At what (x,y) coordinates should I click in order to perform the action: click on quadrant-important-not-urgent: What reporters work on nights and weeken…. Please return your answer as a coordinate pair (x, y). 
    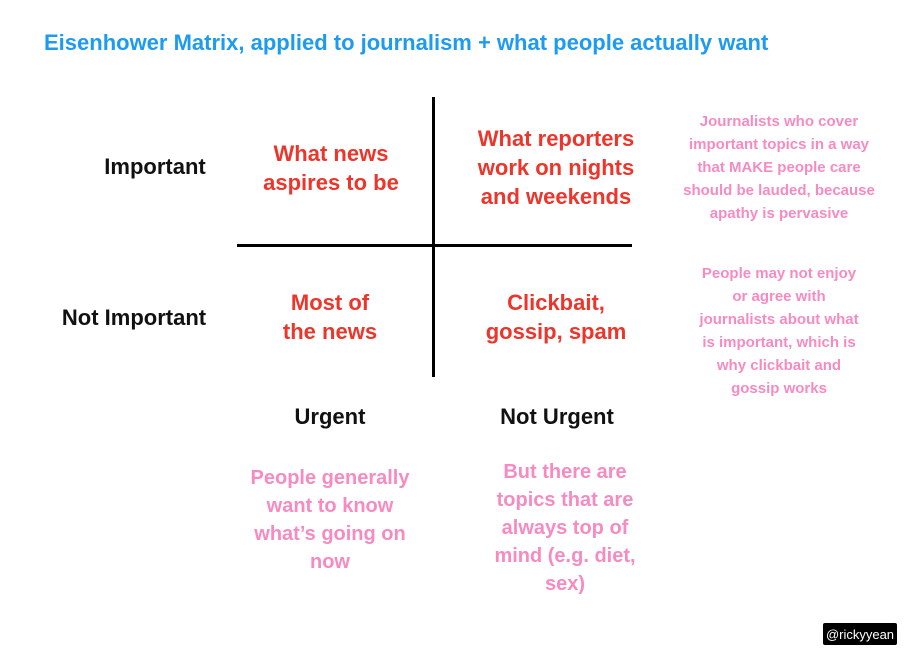
    Looking at the image, I should click on (556, 167).